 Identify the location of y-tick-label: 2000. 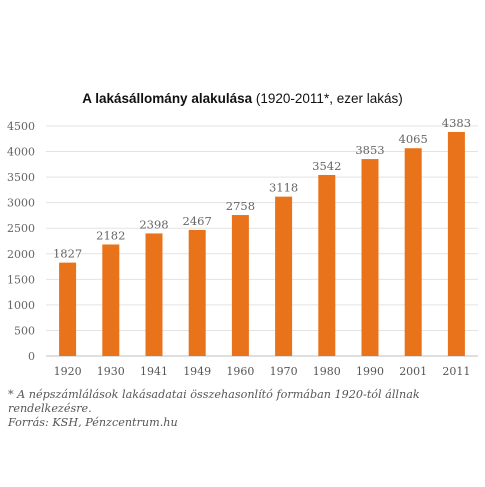
(21, 254).